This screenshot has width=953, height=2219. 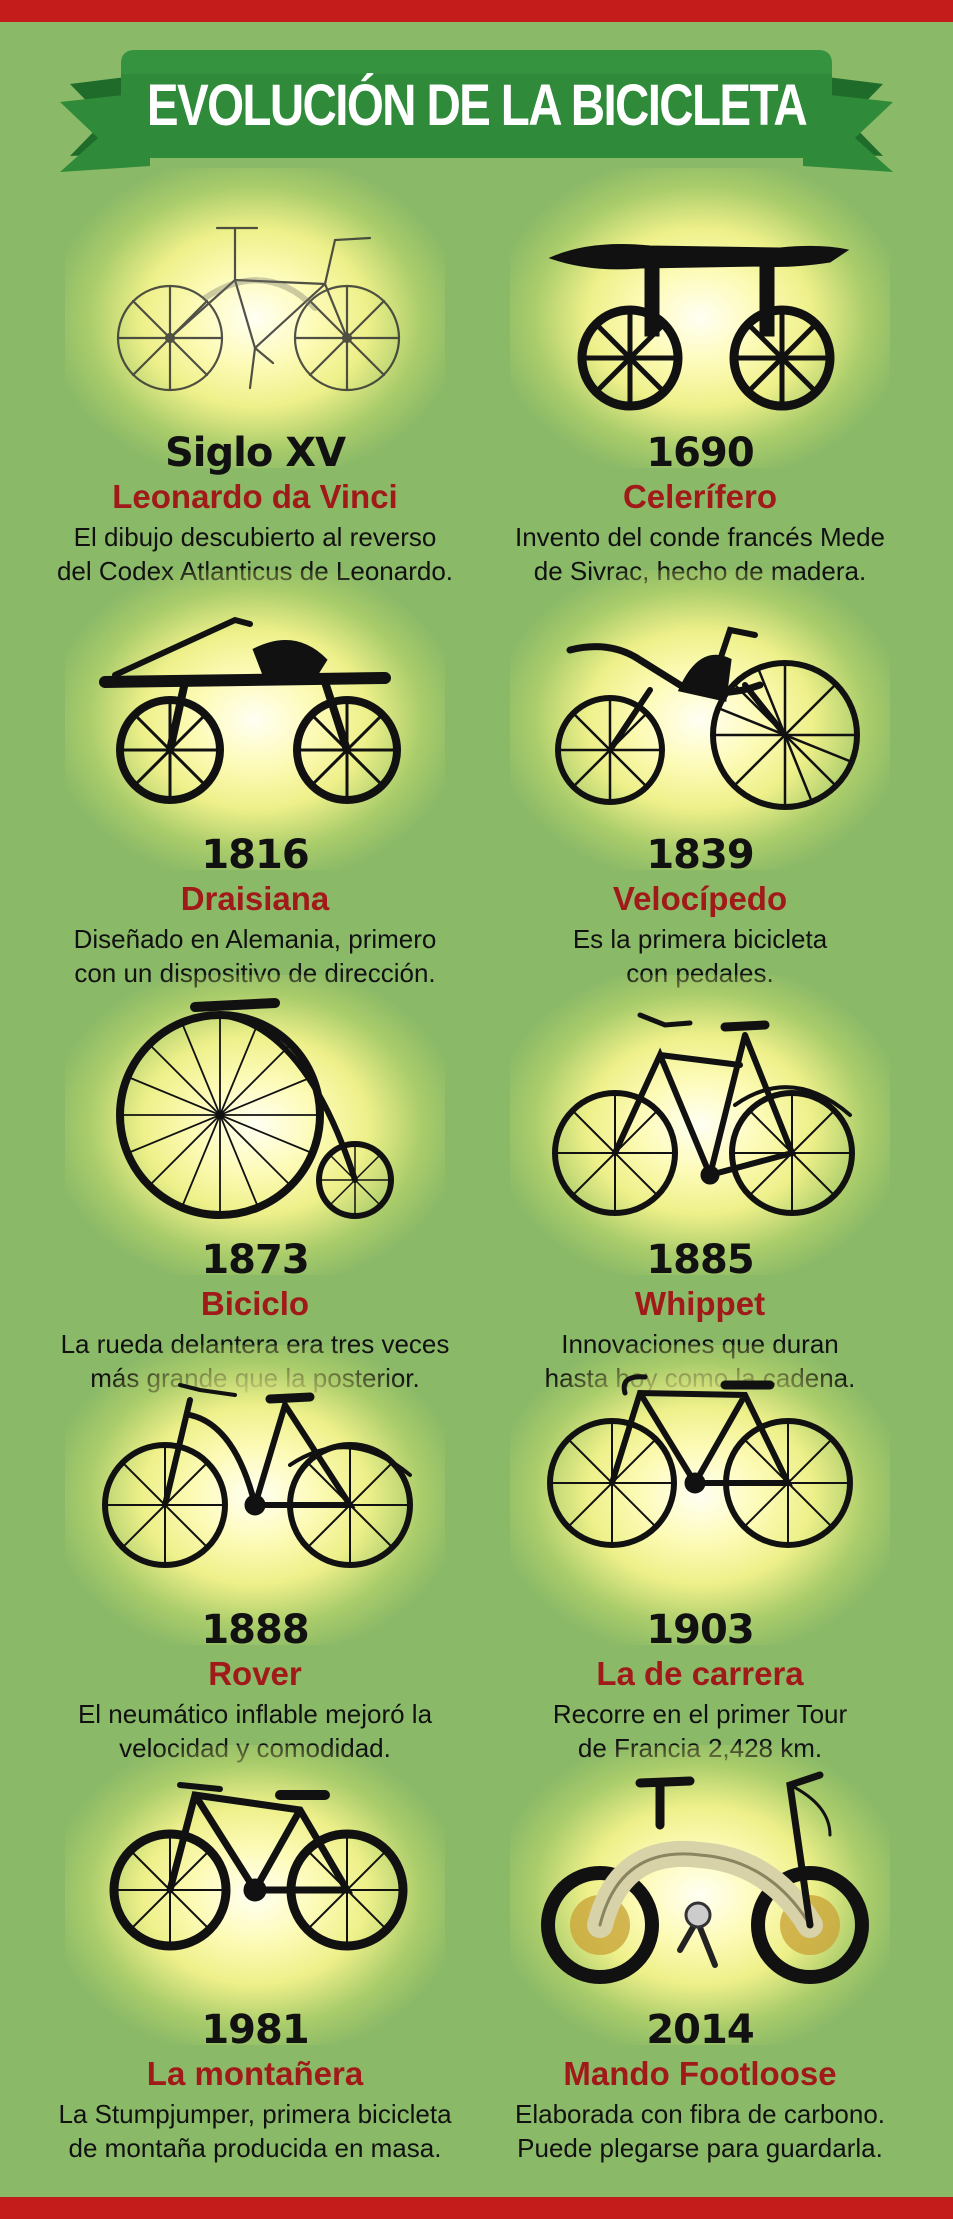 What do you see at coordinates (258, 309) in the screenshot?
I see `sketch-bicycle-icon` at bounding box center [258, 309].